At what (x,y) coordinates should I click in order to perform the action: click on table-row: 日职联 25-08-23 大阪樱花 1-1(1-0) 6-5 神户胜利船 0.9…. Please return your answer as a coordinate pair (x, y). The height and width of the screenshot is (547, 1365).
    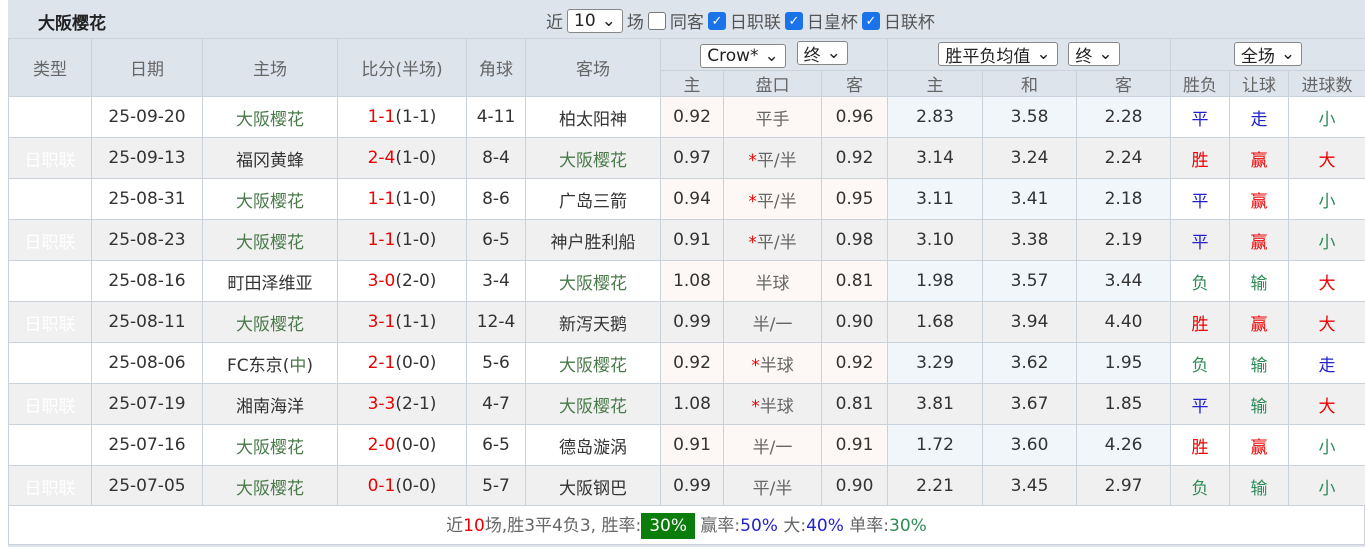
    Looking at the image, I should click on (686, 240).